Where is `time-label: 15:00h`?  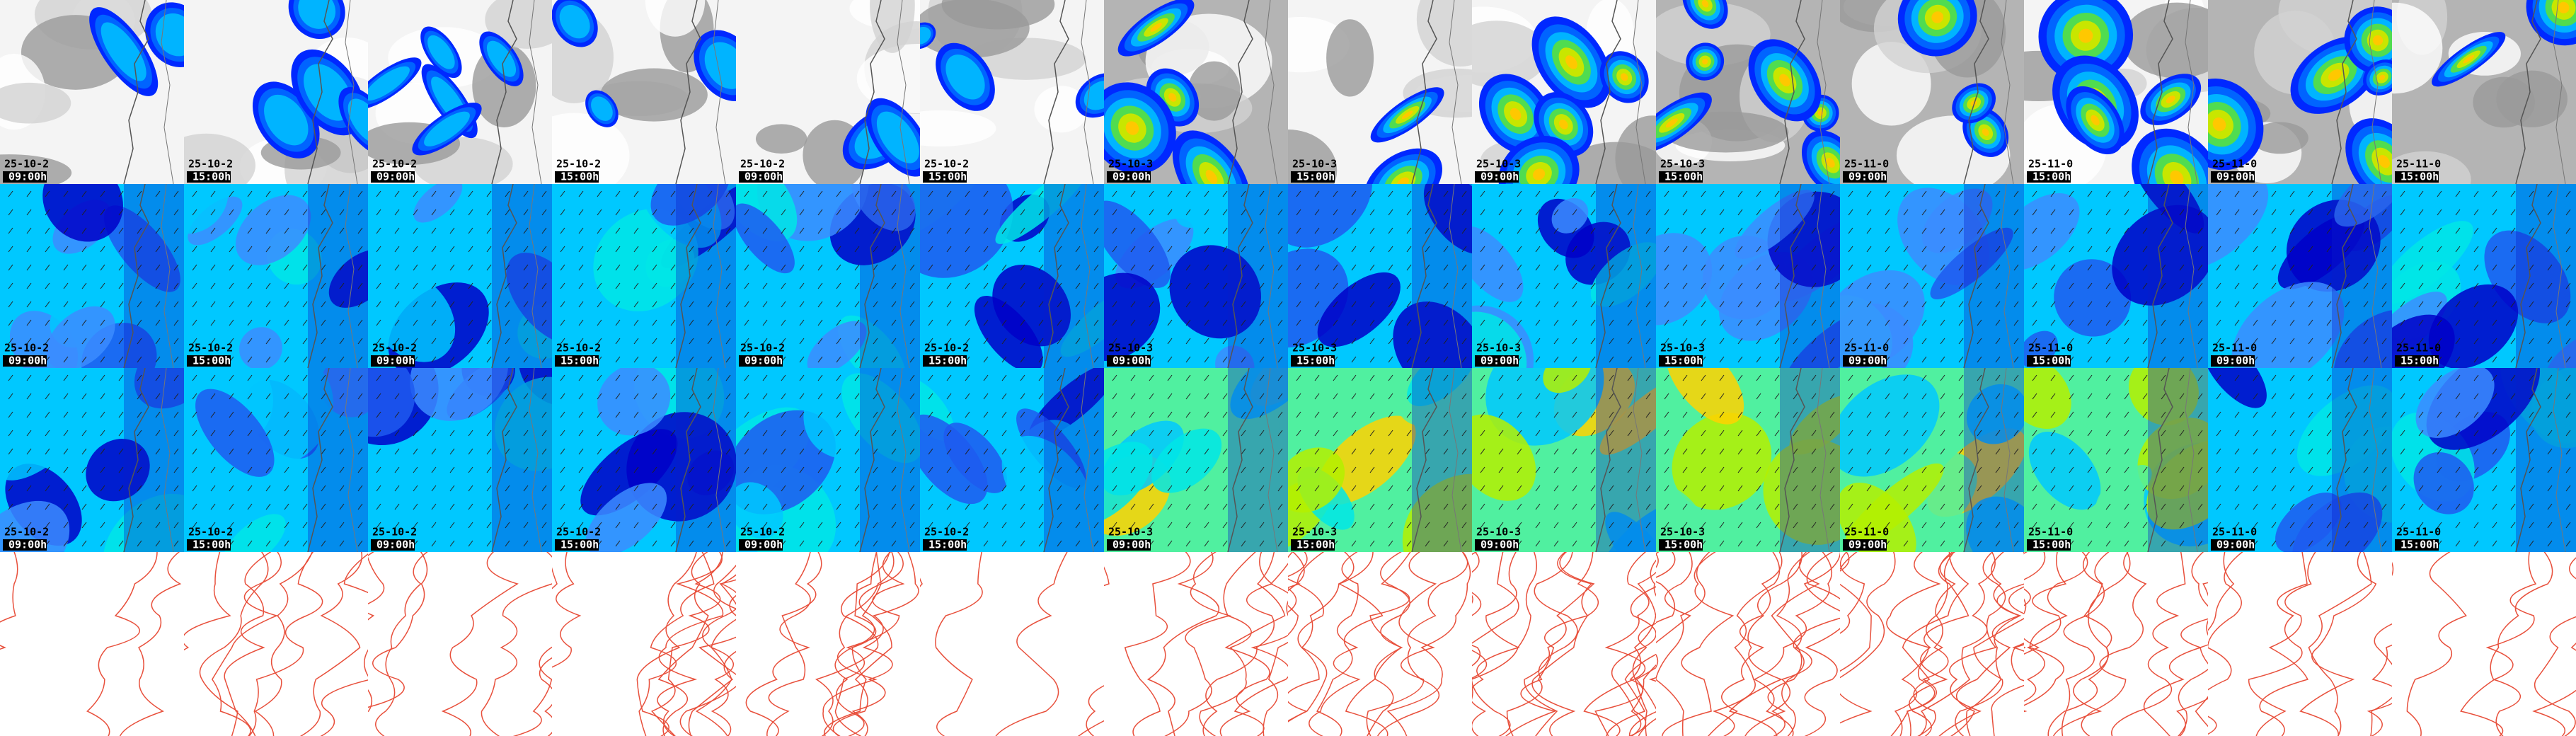
time-label: 15:00h is located at coordinates (212, 177).